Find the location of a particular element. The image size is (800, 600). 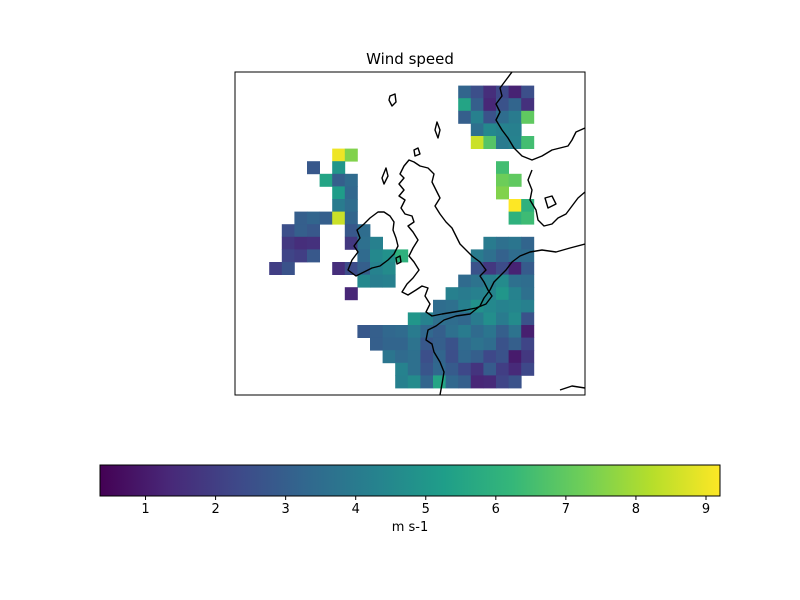

colorbar-label: m s-1 is located at coordinates (410, 527).